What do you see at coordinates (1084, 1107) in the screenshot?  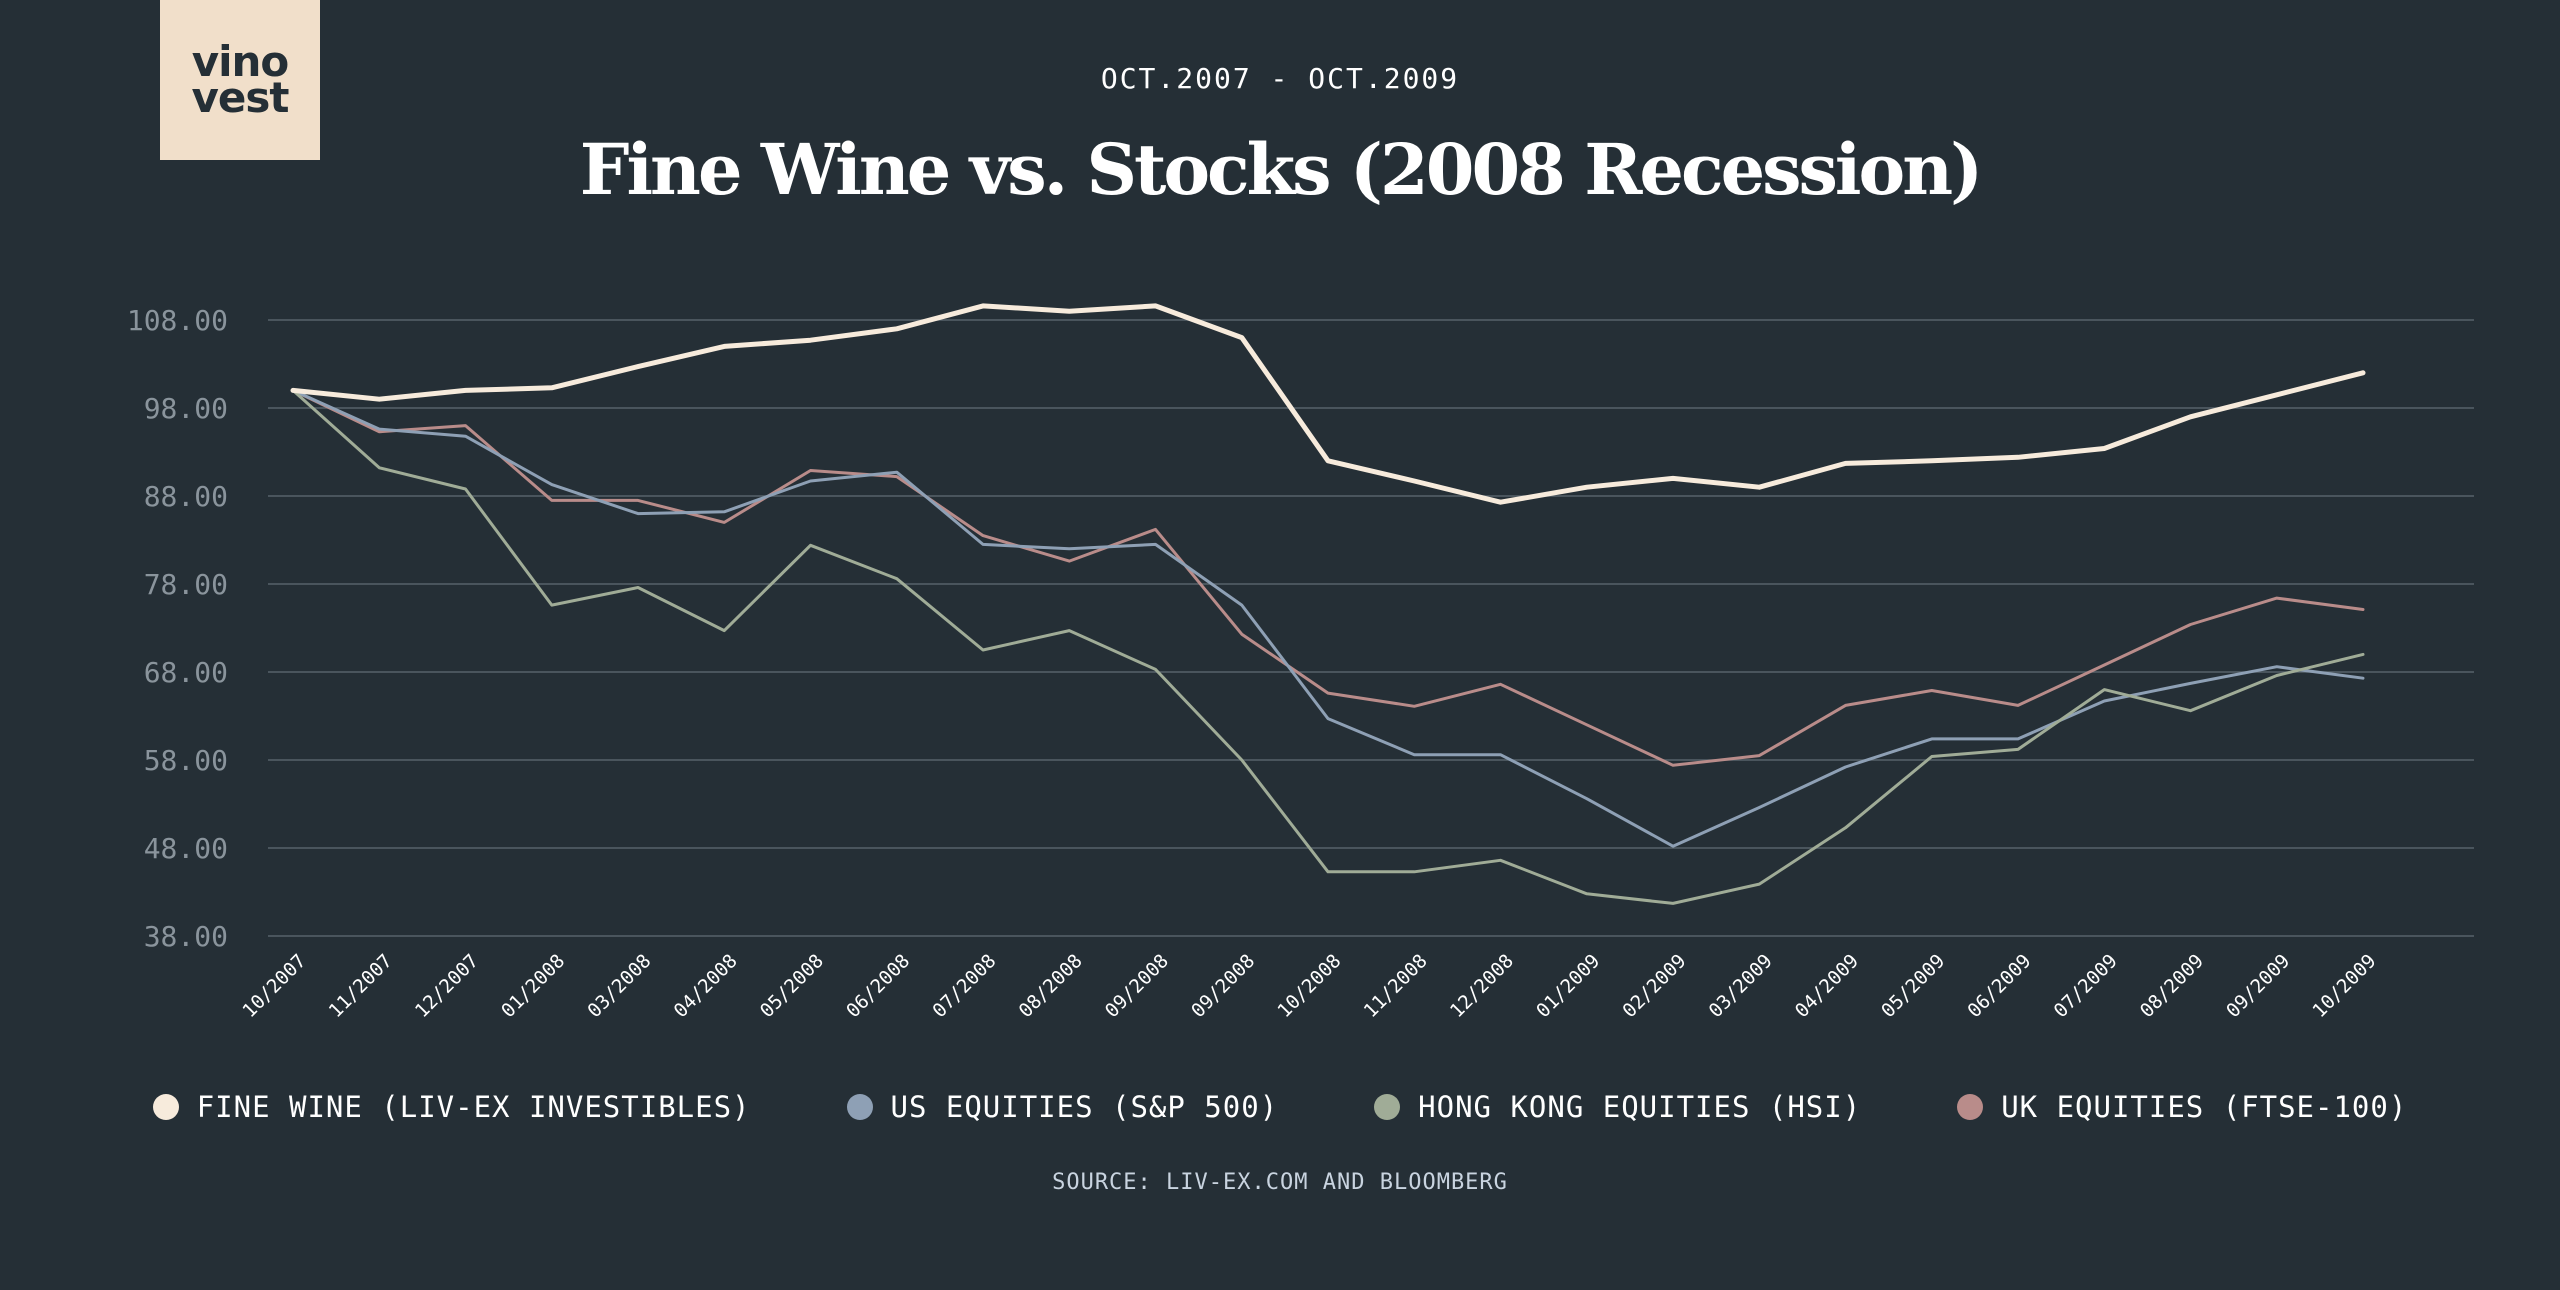 I see `legend-label: US EQUITIES (S&P 500)` at bounding box center [1084, 1107].